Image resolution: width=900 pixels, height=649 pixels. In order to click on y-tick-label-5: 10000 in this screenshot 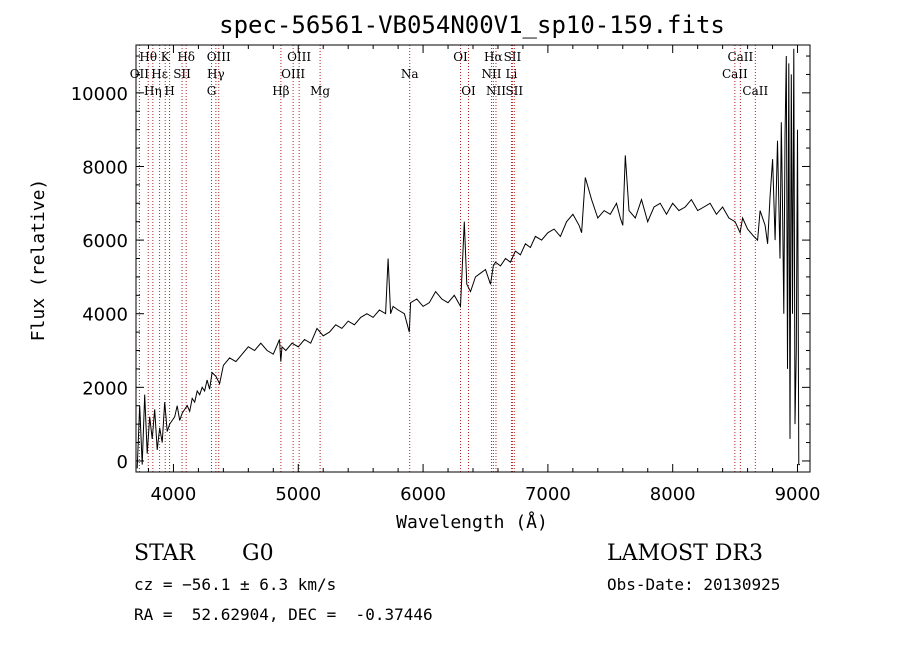, I will do `click(99, 94)`.